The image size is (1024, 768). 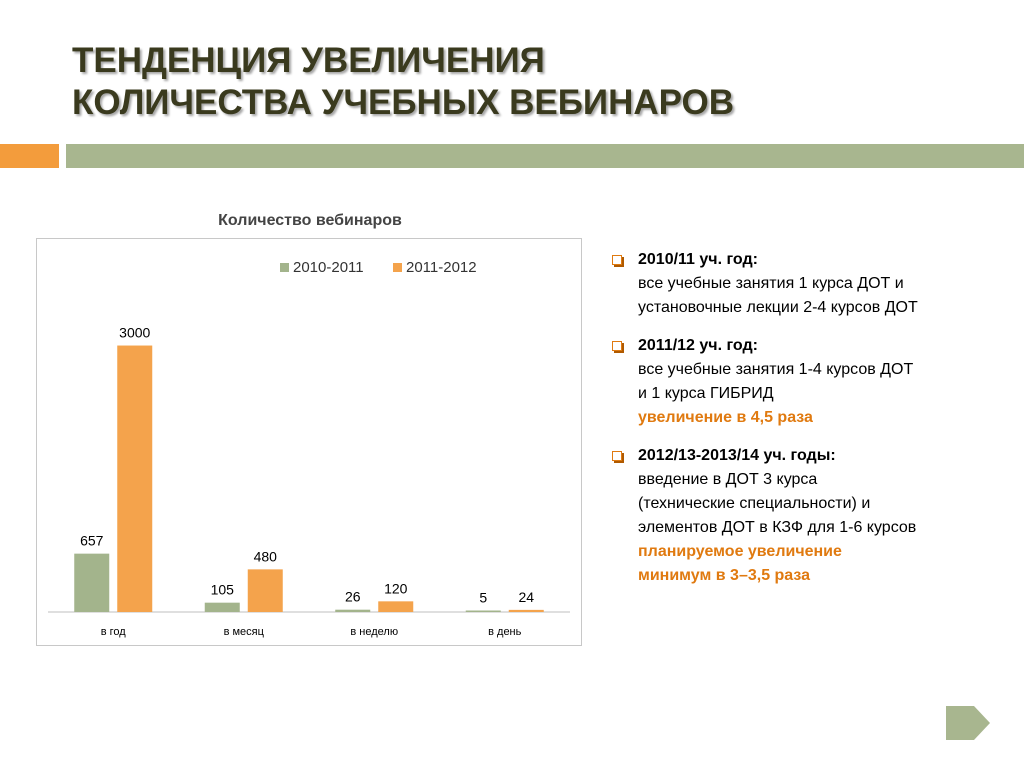 I want to click on legend-label: 2011-2012, so click(x=441, y=267).